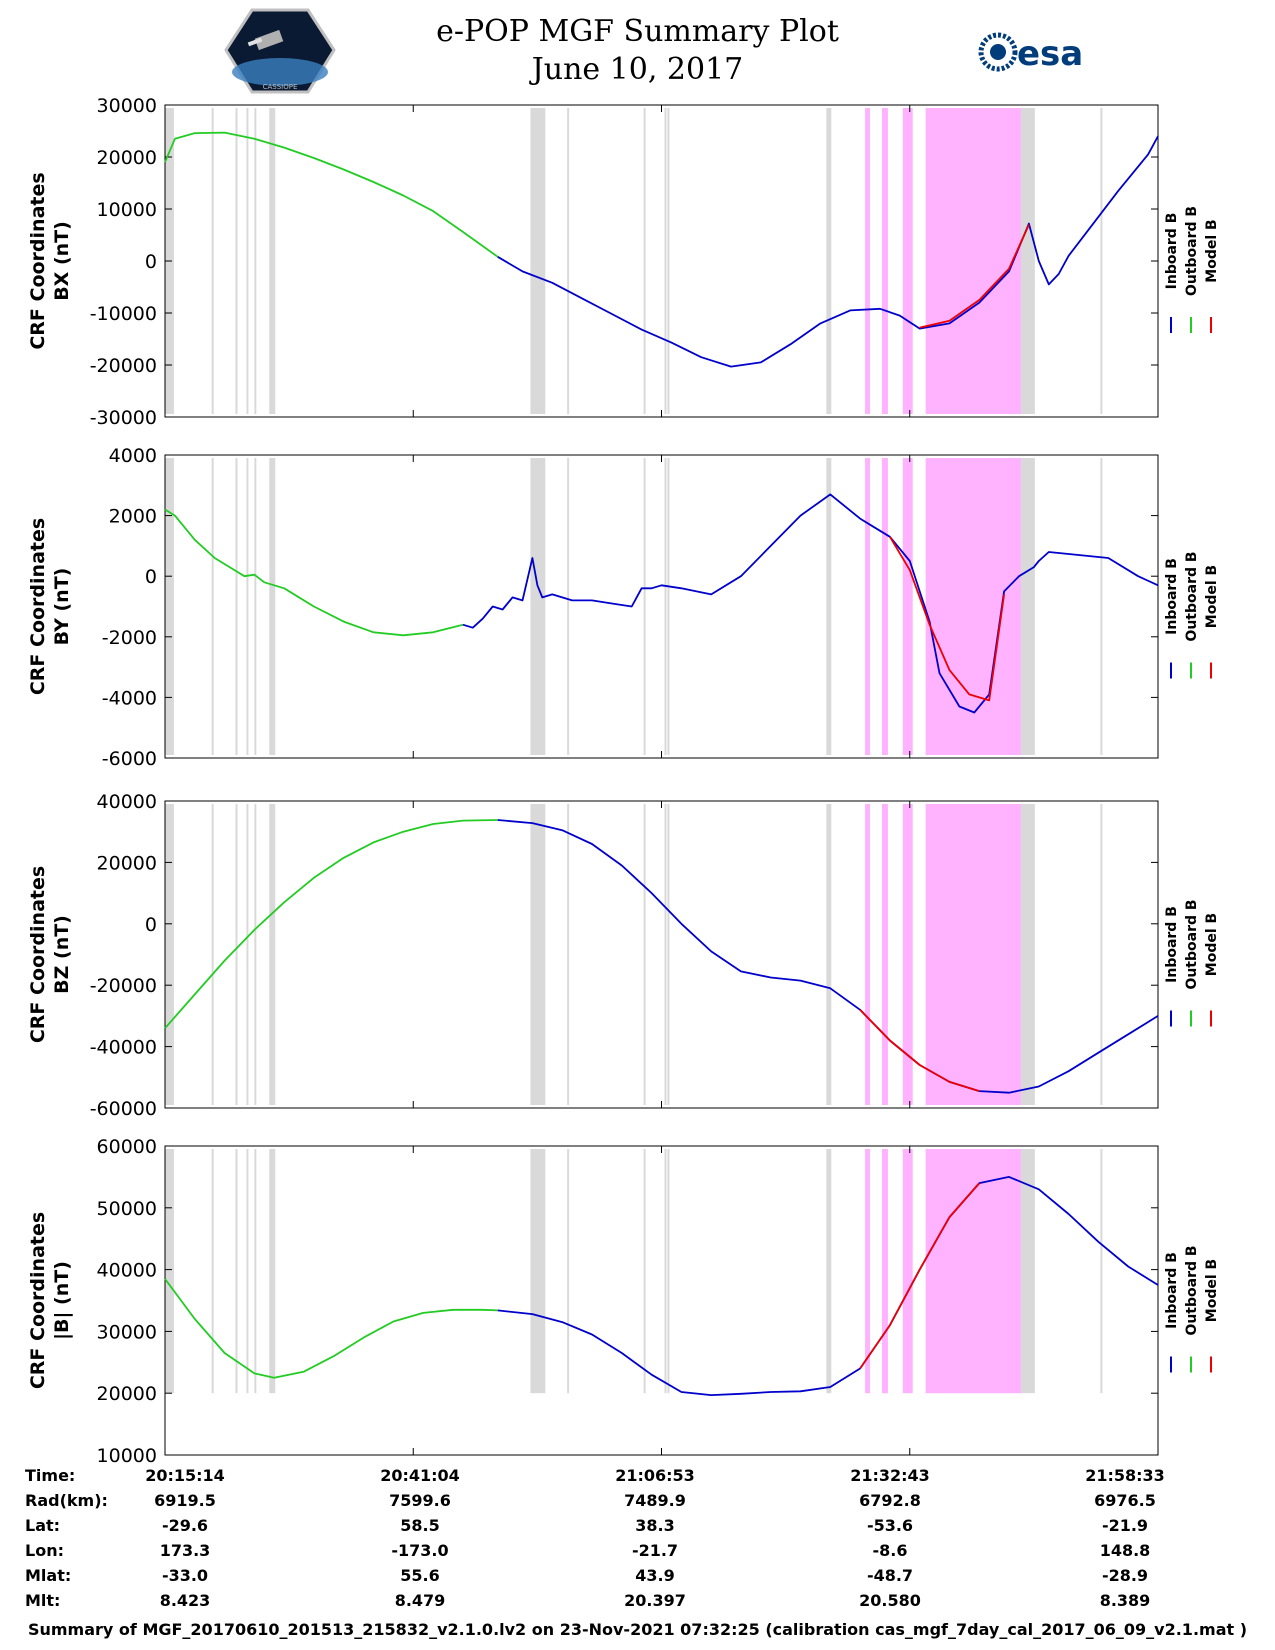 The height and width of the screenshot is (1650, 1275). I want to click on table-row-label: Time:, so click(50, 1475).